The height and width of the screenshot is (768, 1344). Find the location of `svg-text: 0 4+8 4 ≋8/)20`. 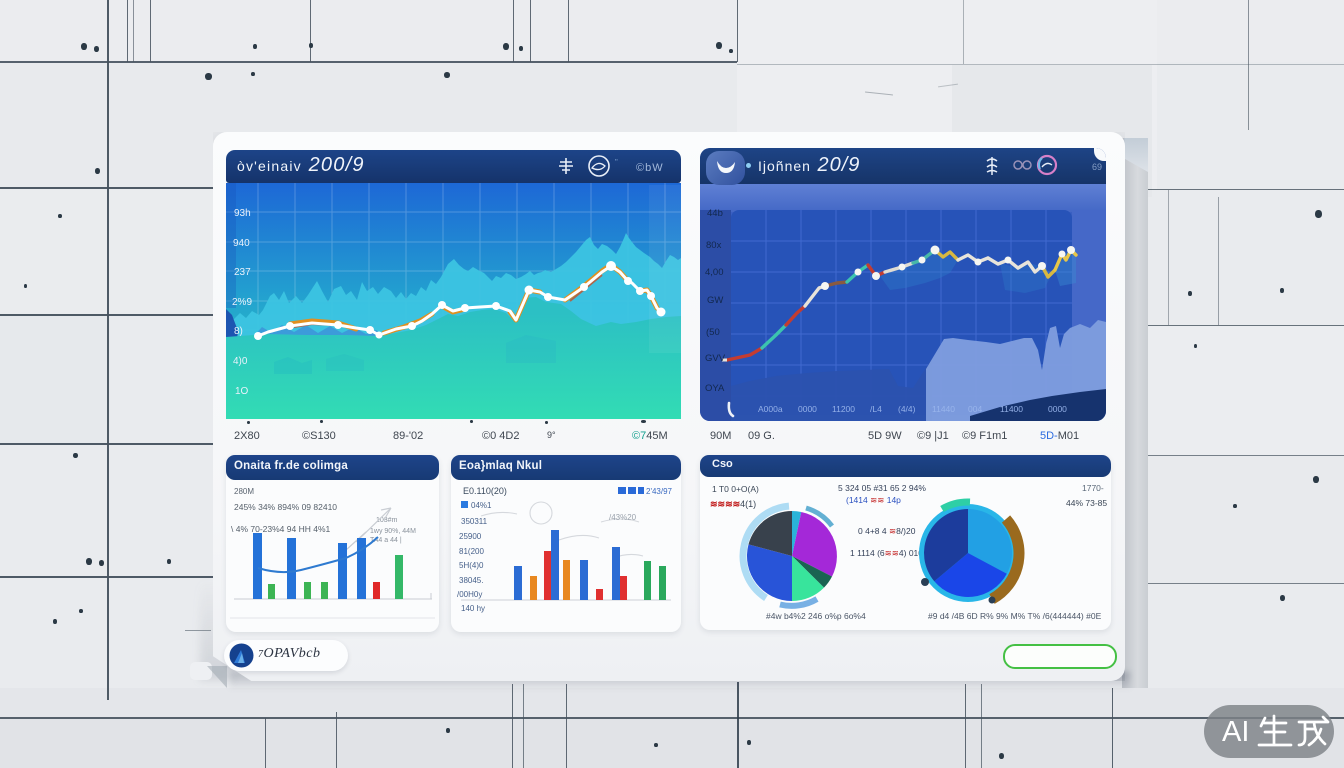

svg-text: 0 4+8 4 ≋8/)20 is located at coordinates (887, 531).